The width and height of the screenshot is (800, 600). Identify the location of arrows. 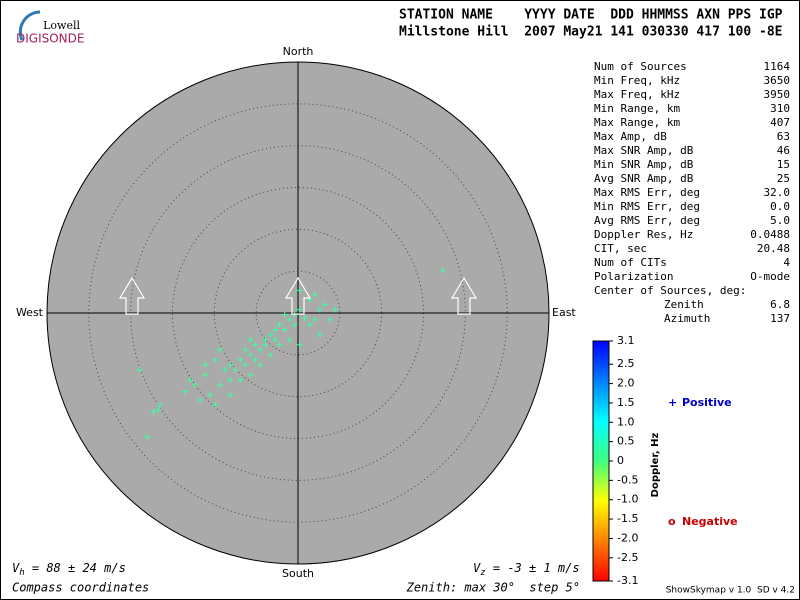
(298, 295).